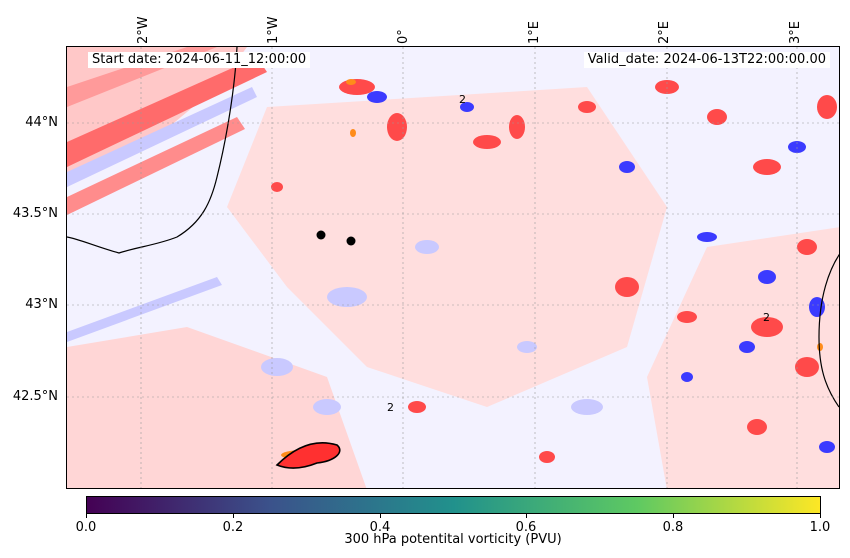 Image resolution: width=850 pixels, height=558 pixels. What do you see at coordinates (526, 527) in the screenshot?
I see `colorbar-tick-label: 0.6` at bounding box center [526, 527].